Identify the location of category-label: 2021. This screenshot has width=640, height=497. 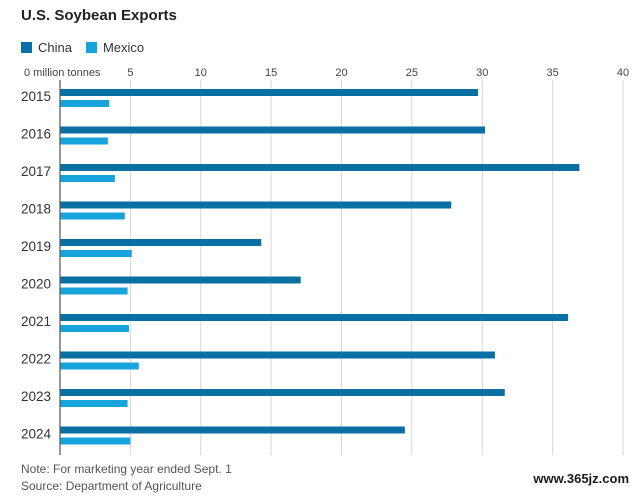
(36, 321).